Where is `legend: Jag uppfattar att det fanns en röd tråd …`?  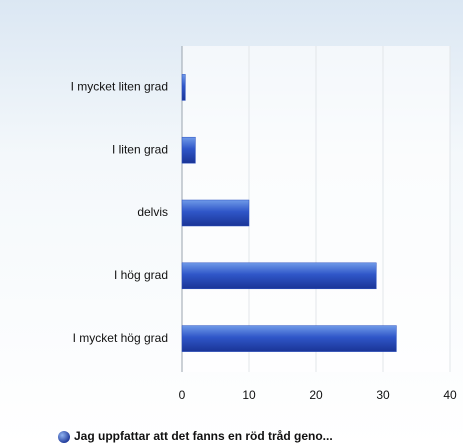 legend: Jag uppfattar att det fanns en röd tråd … is located at coordinates (195, 436).